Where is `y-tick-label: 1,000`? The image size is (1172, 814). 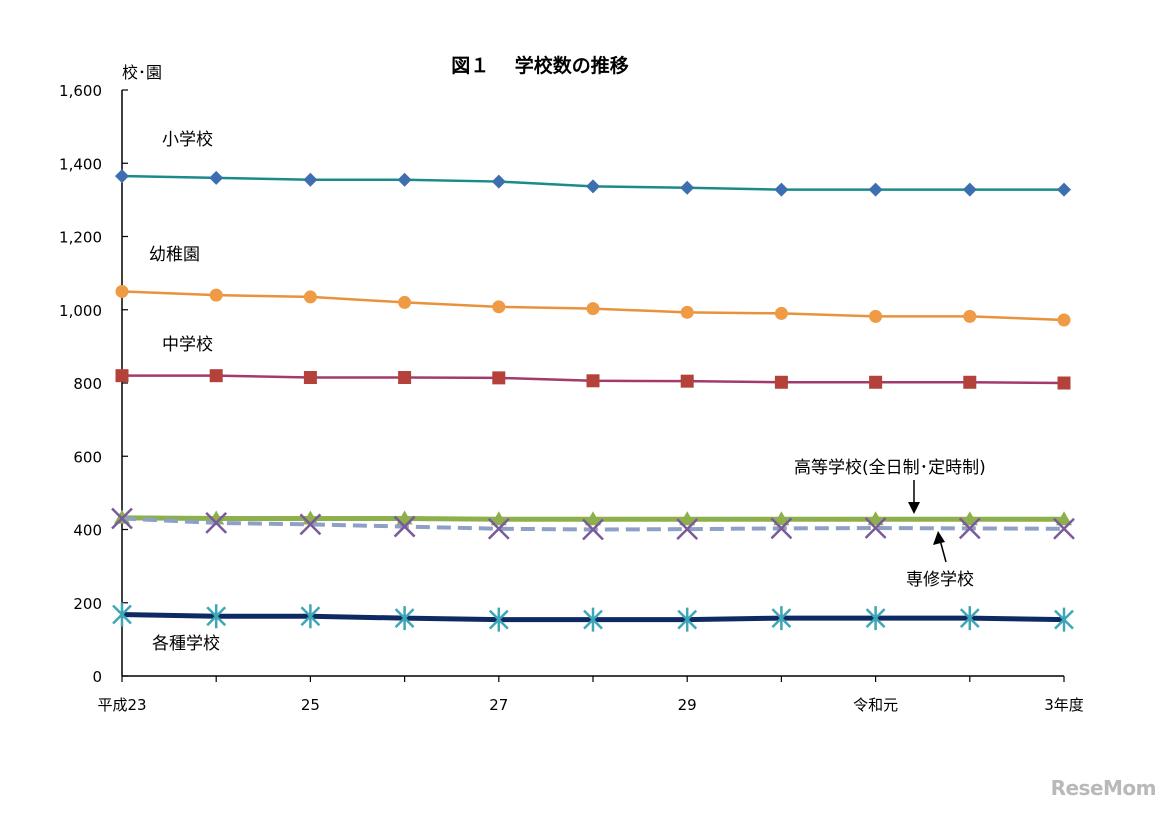 y-tick-label: 1,000 is located at coordinates (80, 311).